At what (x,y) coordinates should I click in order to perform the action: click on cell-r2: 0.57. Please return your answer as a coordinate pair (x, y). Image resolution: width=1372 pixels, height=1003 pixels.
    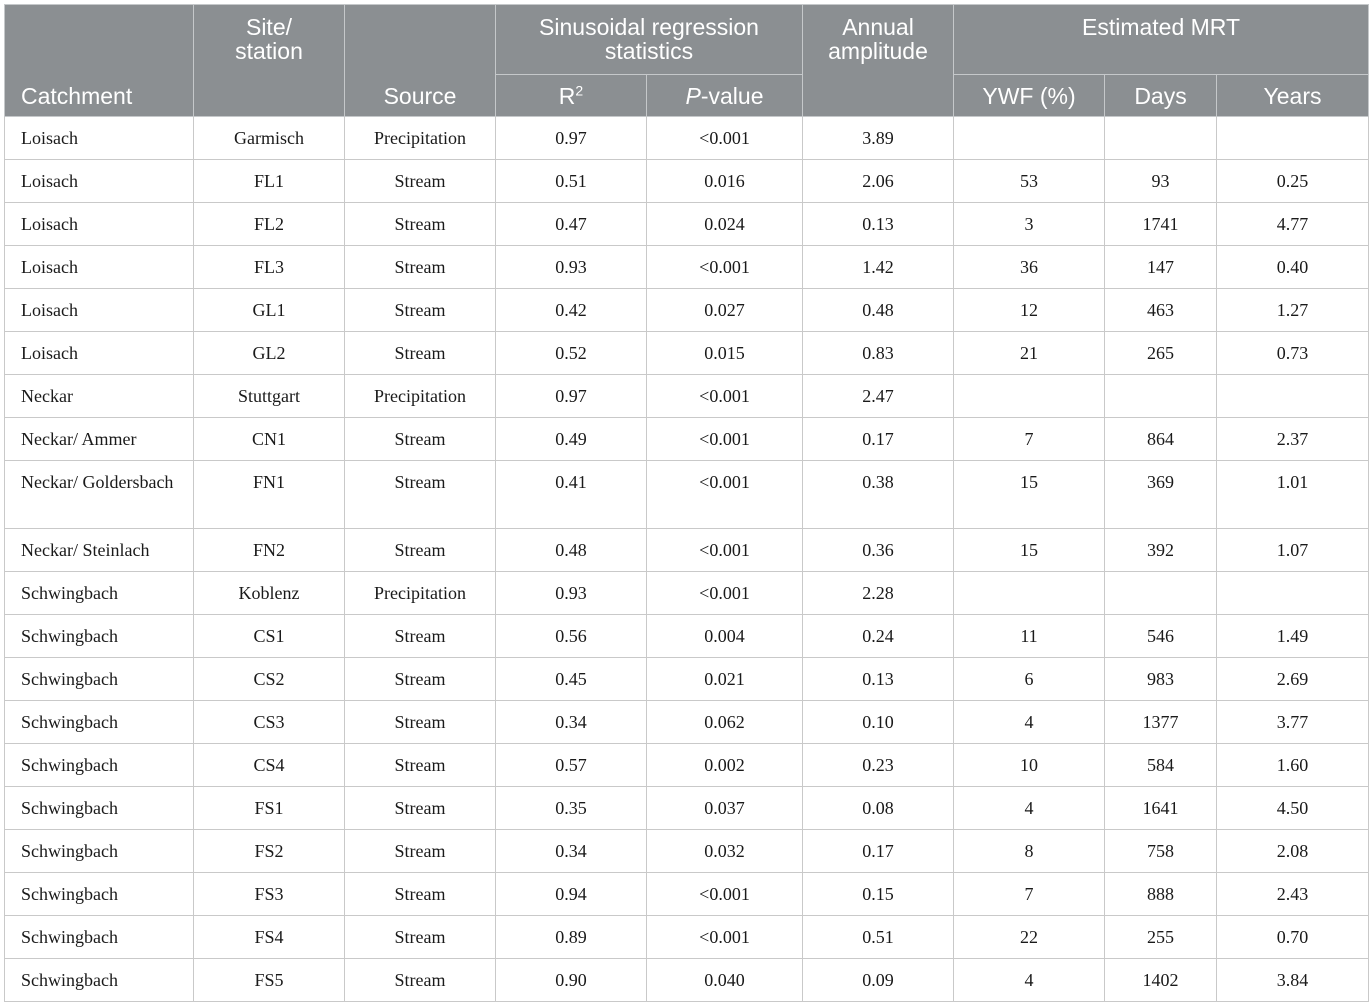
    Looking at the image, I should click on (571, 765).